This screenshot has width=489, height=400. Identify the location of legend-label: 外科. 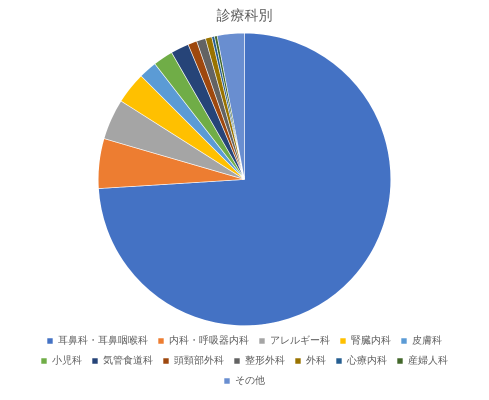
(316, 360).